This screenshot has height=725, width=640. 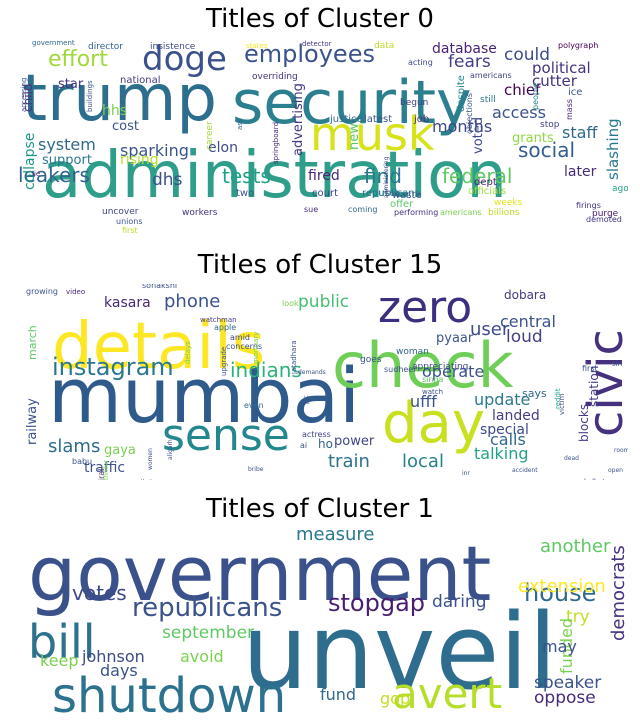 What do you see at coordinates (555, 81) in the screenshot?
I see `word-cutter: cutter` at bounding box center [555, 81].